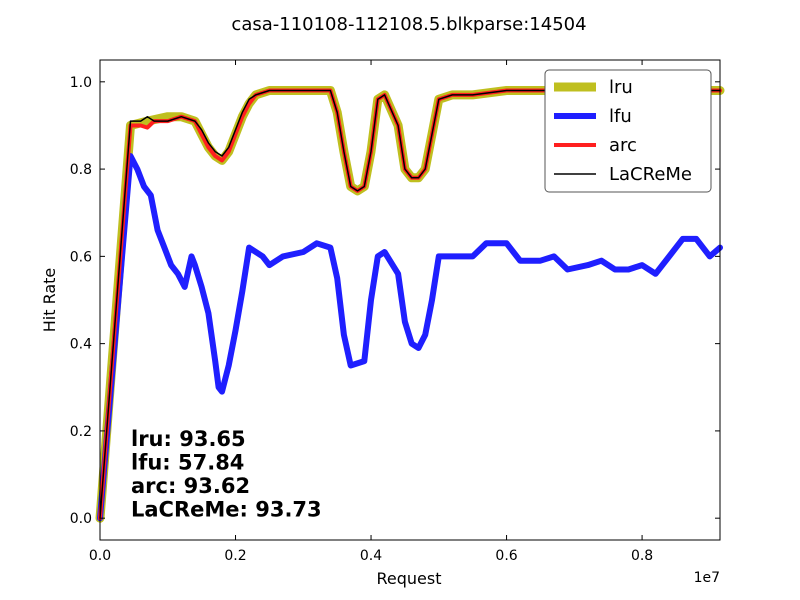 Image resolution: width=800 pixels, height=600 pixels. What do you see at coordinates (81, 345) in the screenshot?
I see `y-tick-label: 0.4` at bounding box center [81, 345].